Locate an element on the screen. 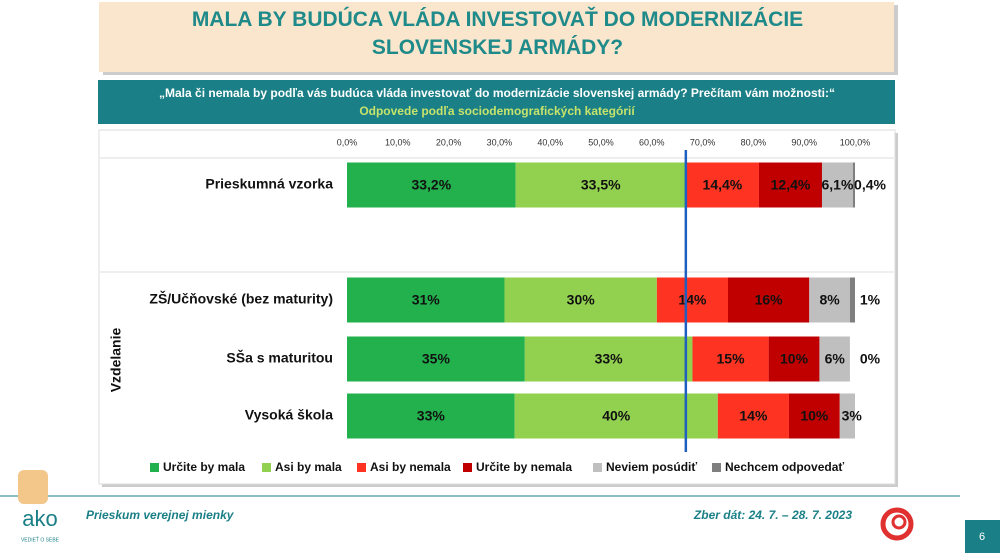  logo: ako is located at coordinates (39, 518).